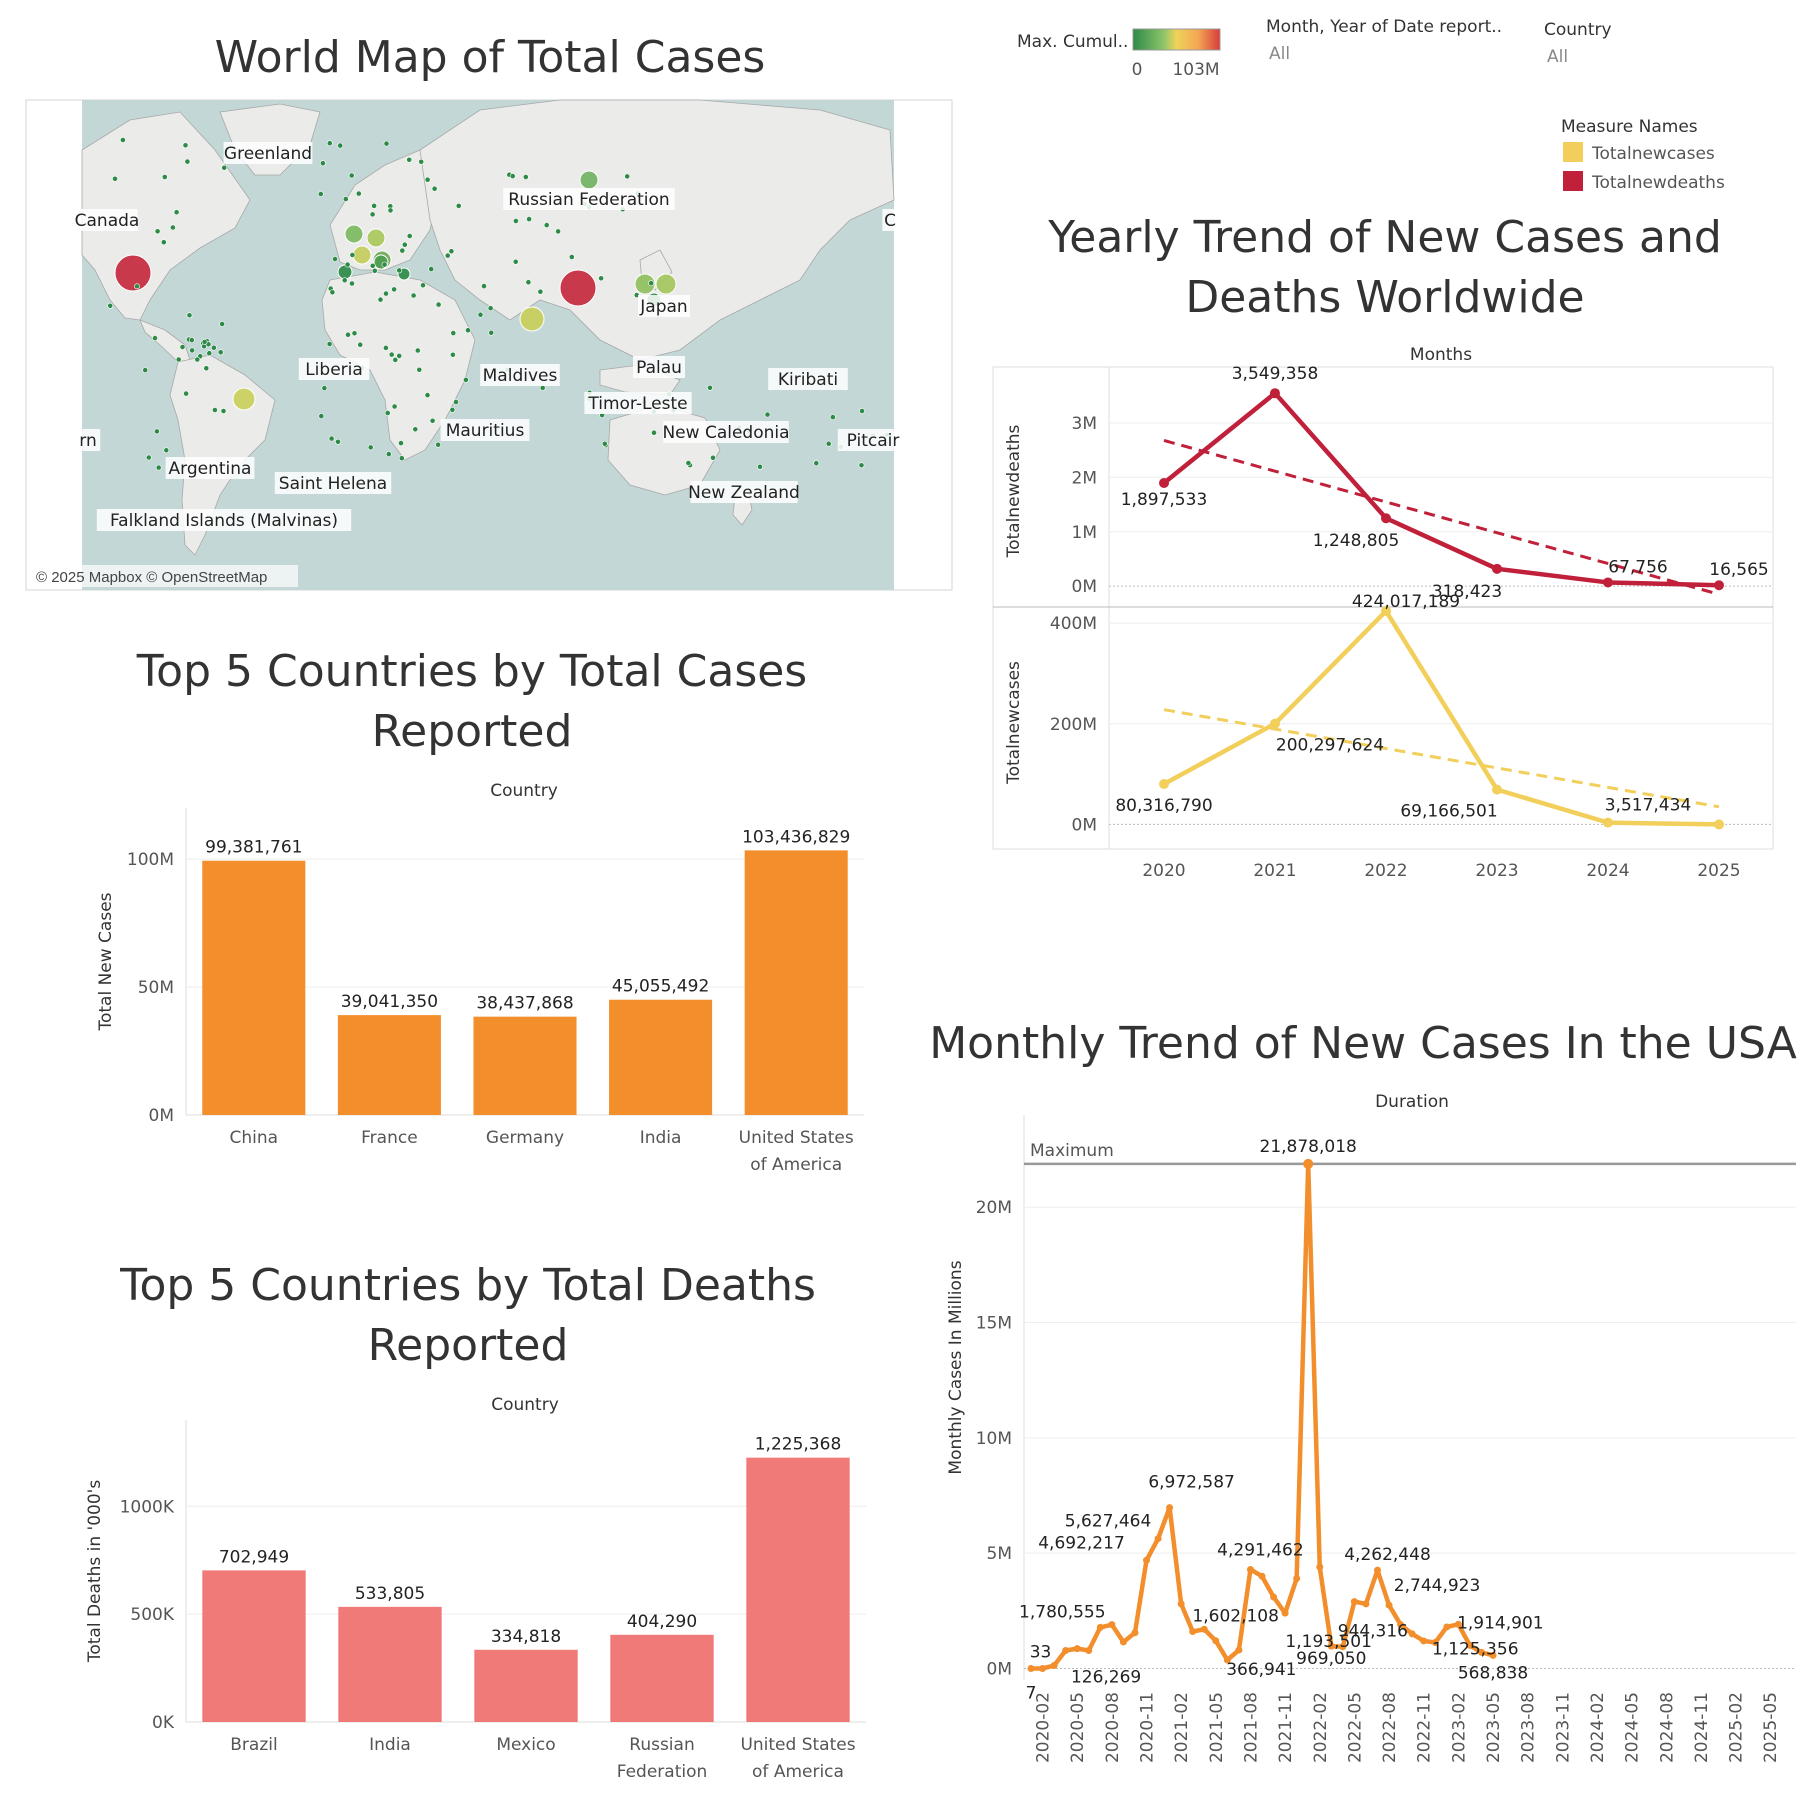 The width and height of the screenshot is (1799, 1799). I want to click on measure-legend-item: Totalnewdeaths, so click(1644, 182).